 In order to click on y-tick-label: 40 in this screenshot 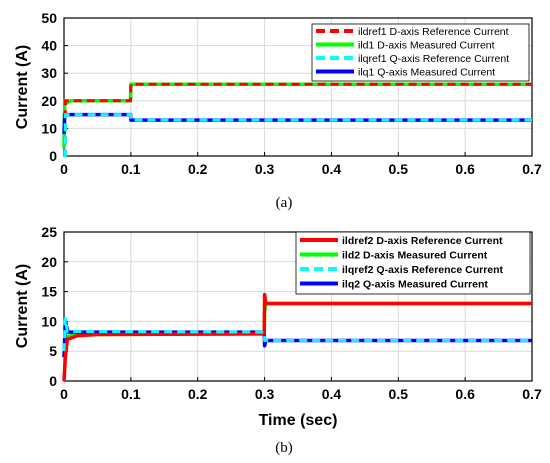, I will do `click(49, 46)`.